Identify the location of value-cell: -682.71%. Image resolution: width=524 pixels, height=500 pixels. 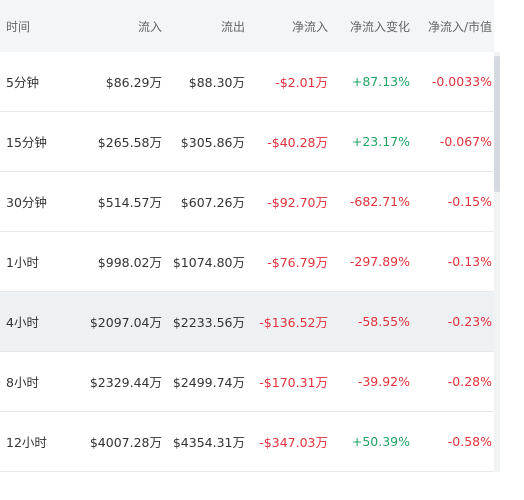
(379, 201).